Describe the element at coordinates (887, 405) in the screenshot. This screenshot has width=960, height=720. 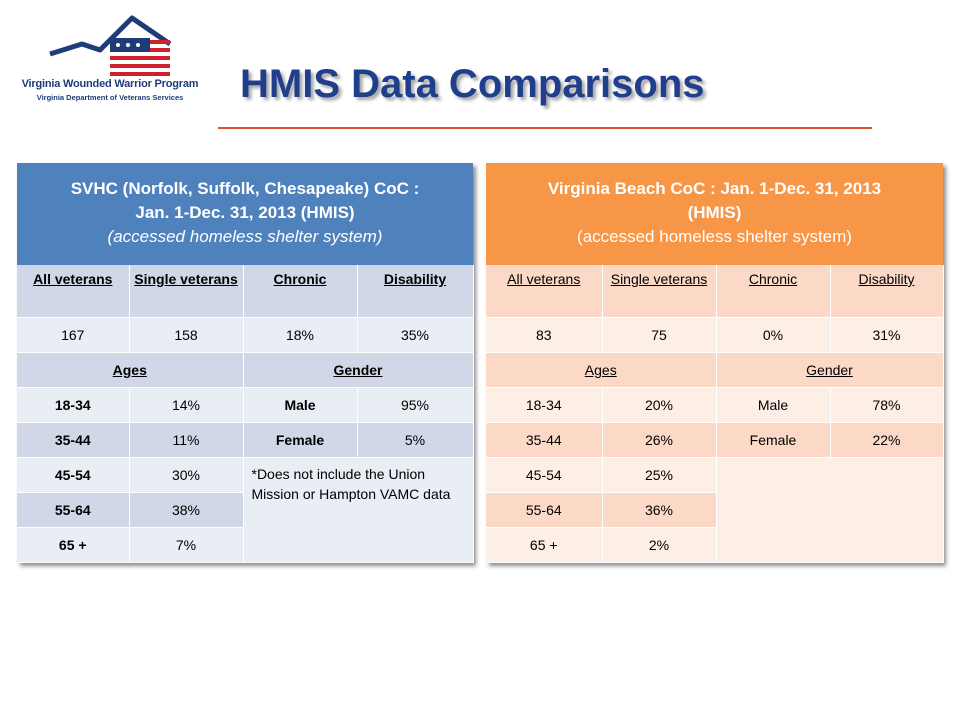
I see `gender-pct: 78%` at that location.